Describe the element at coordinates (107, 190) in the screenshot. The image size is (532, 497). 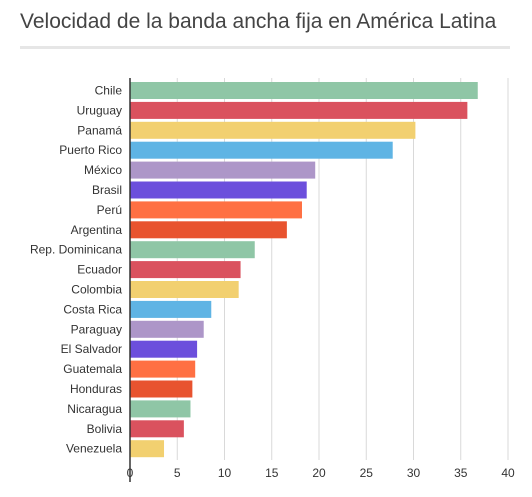
I see `category-label: Brasil` at that location.